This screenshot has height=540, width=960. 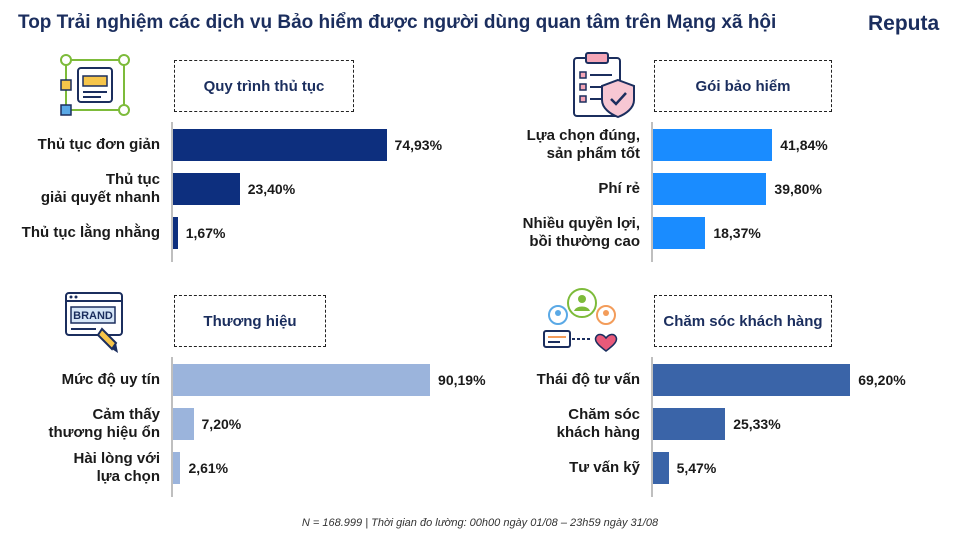 I want to click on chart-title: Chăm sóc khách hàng, so click(x=743, y=321).